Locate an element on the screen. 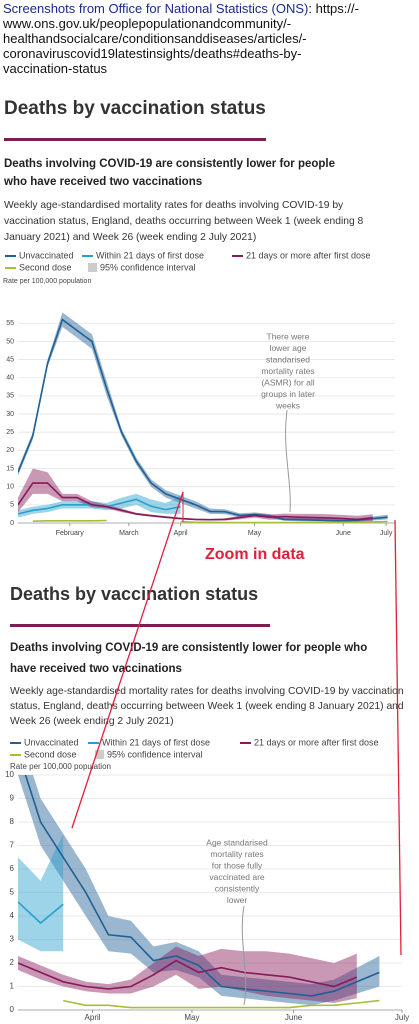 The image size is (419, 1024). annotation: consistently is located at coordinates (237, 888).